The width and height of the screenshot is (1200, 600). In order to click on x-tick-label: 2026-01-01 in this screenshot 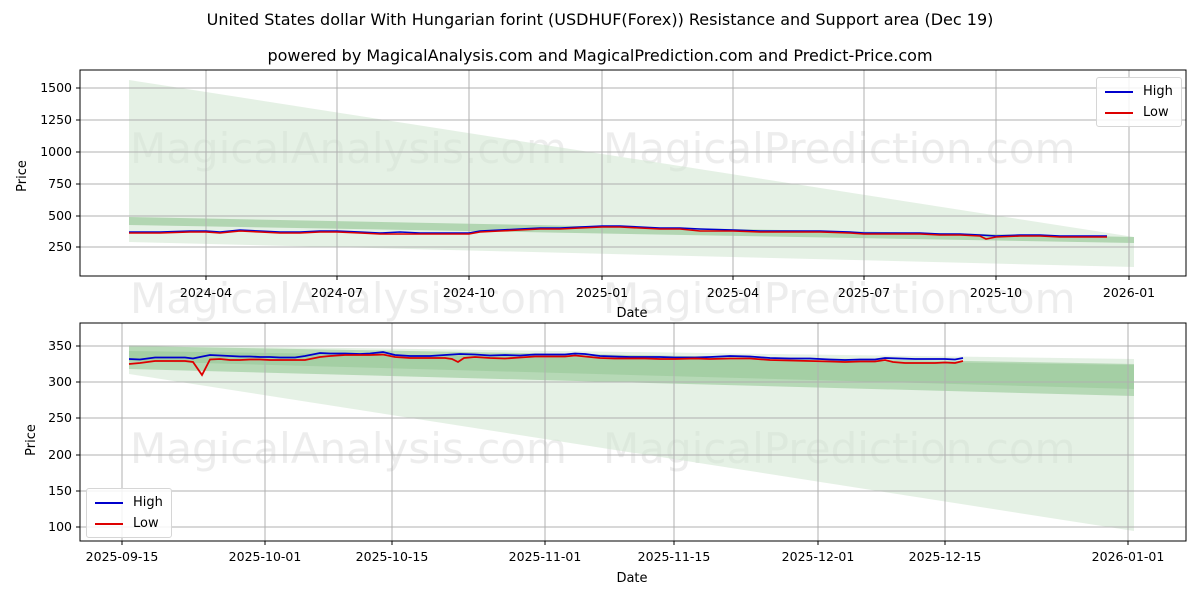, I will do `click(1128, 556)`.